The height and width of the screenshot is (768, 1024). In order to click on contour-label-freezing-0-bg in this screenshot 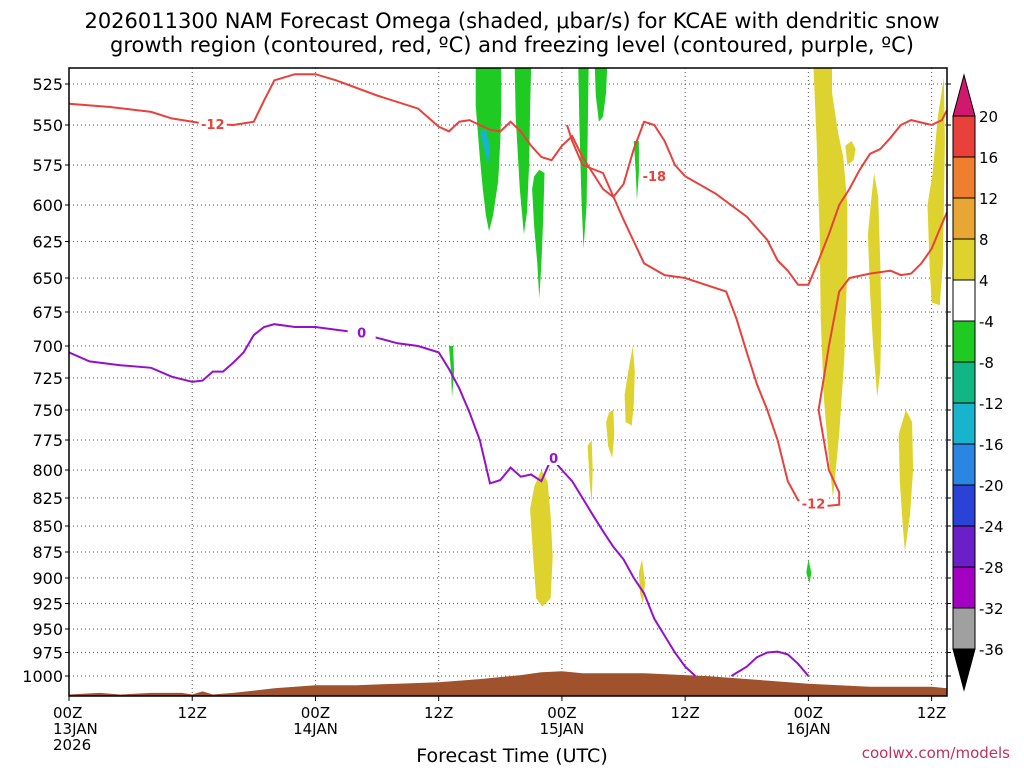, I will do `click(361, 332)`.